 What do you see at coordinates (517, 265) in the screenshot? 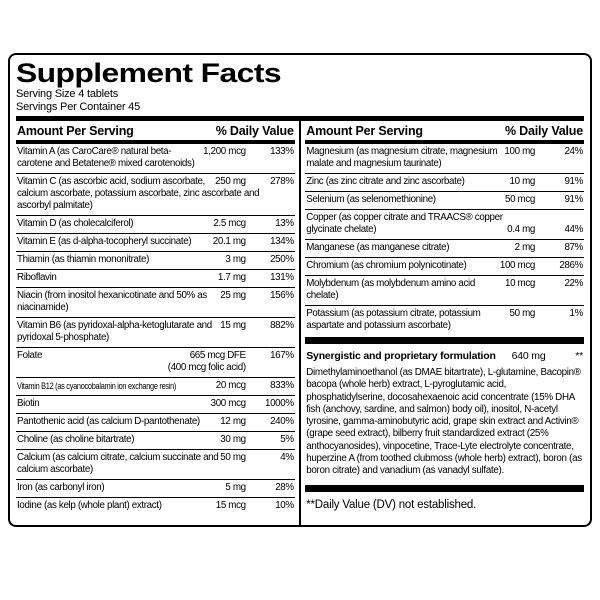
I see `amount-value: 100 mcg` at bounding box center [517, 265].